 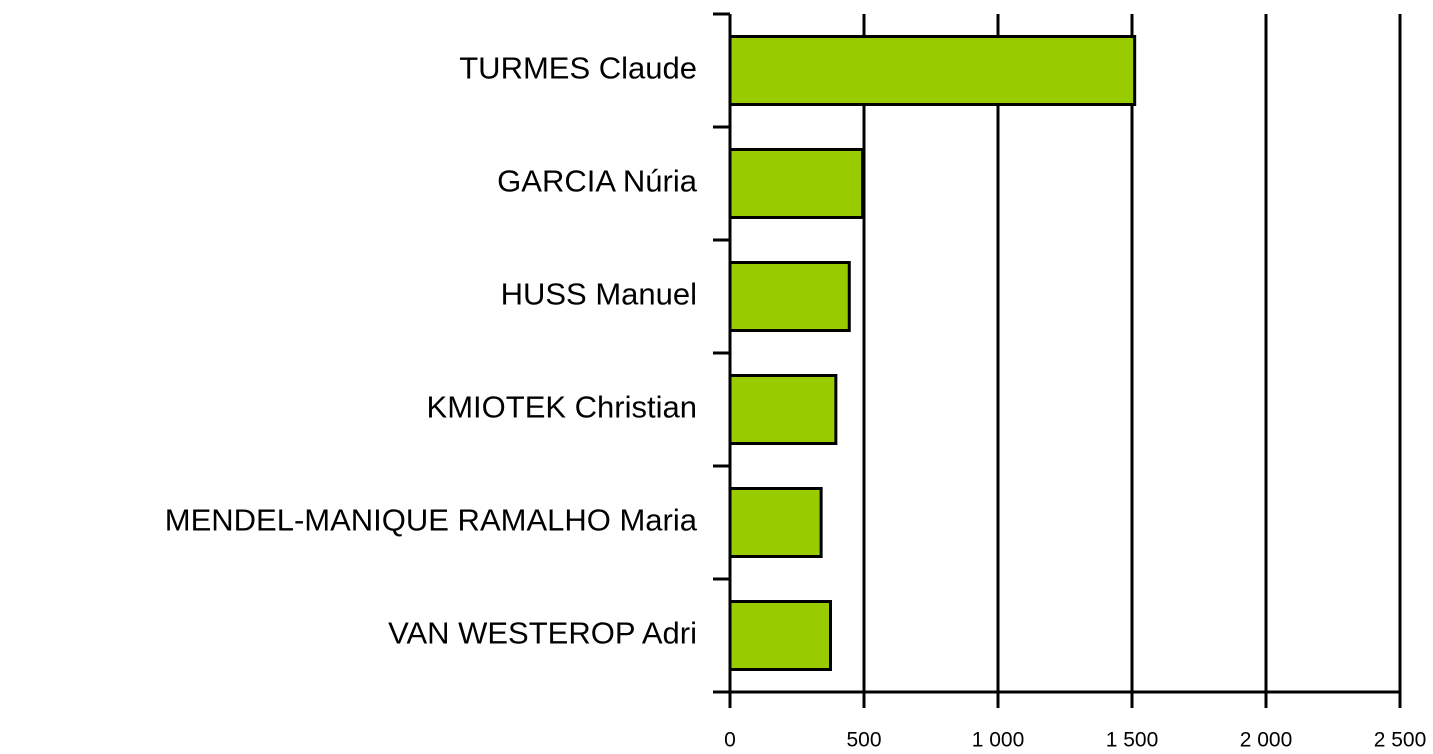 What do you see at coordinates (562, 407) in the screenshot?
I see `y-tick-label: KMIOTEK Christian` at bounding box center [562, 407].